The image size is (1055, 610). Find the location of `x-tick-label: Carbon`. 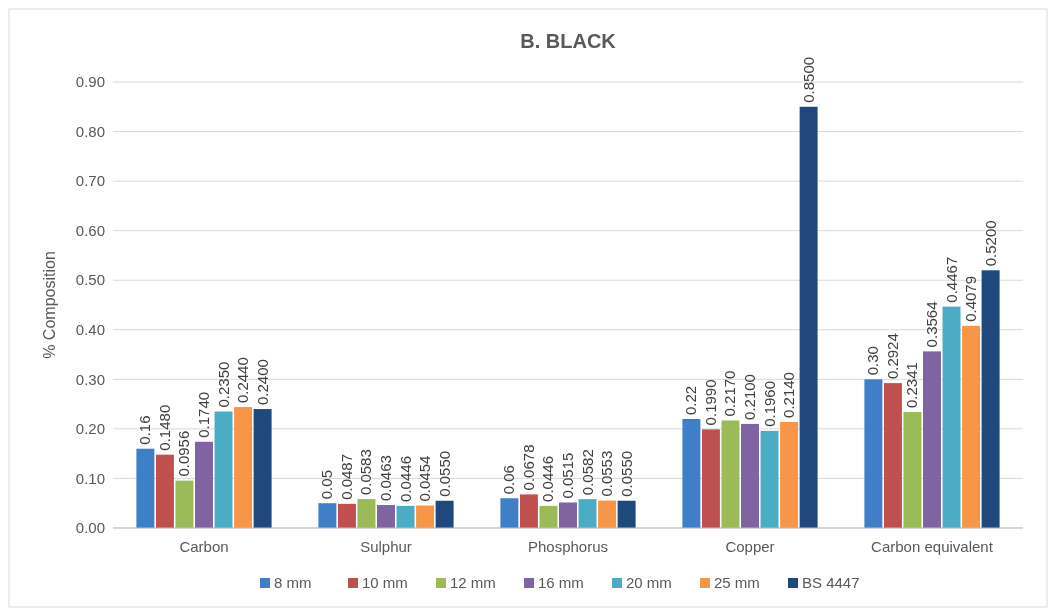

x-tick-label: Carbon is located at coordinates (204, 546).